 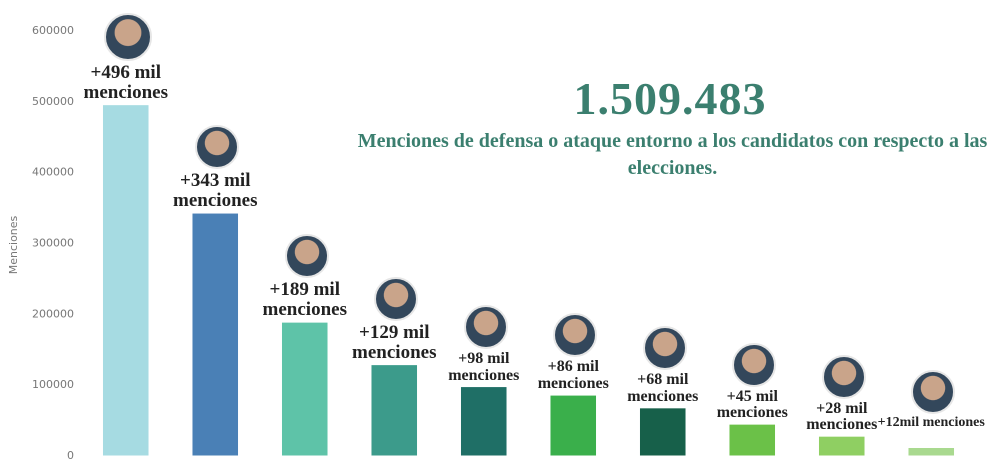 I want to click on total-mentions: 1.509.483, so click(x=670, y=98).